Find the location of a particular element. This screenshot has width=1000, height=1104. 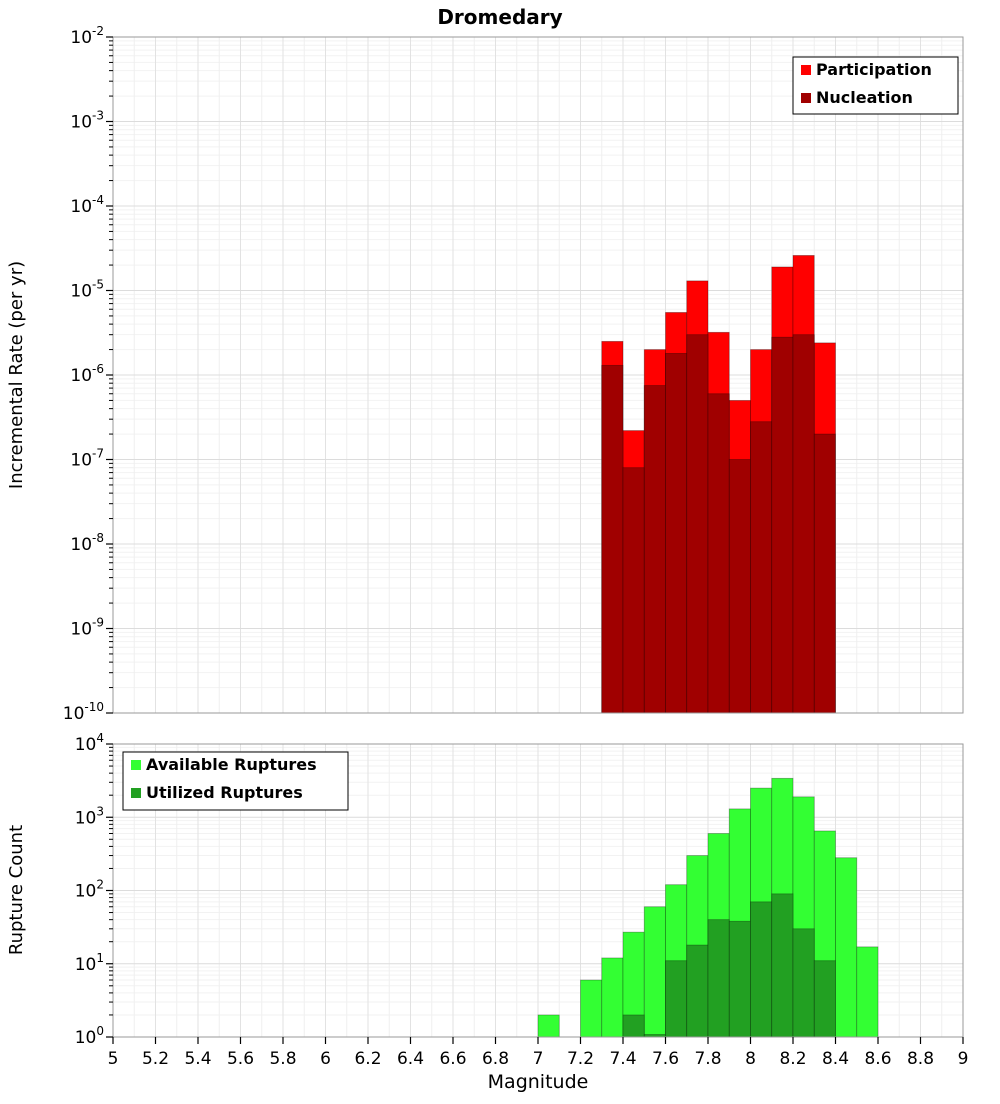

y-tick-label: 10² is located at coordinates (89, 890).